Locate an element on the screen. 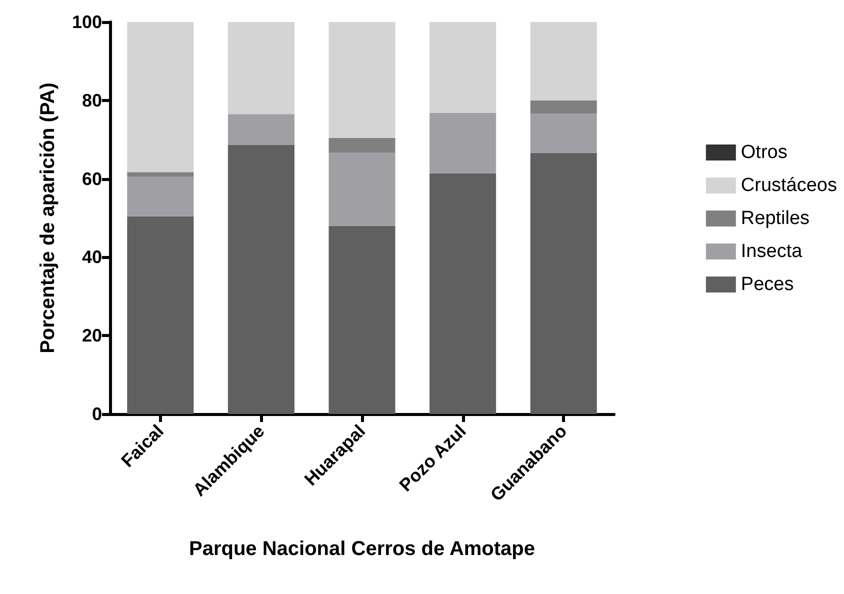 This screenshot has height=594, width=844. y-axis-title: Porcentaje de aparición (PA) is located at coordinates (48, 218).